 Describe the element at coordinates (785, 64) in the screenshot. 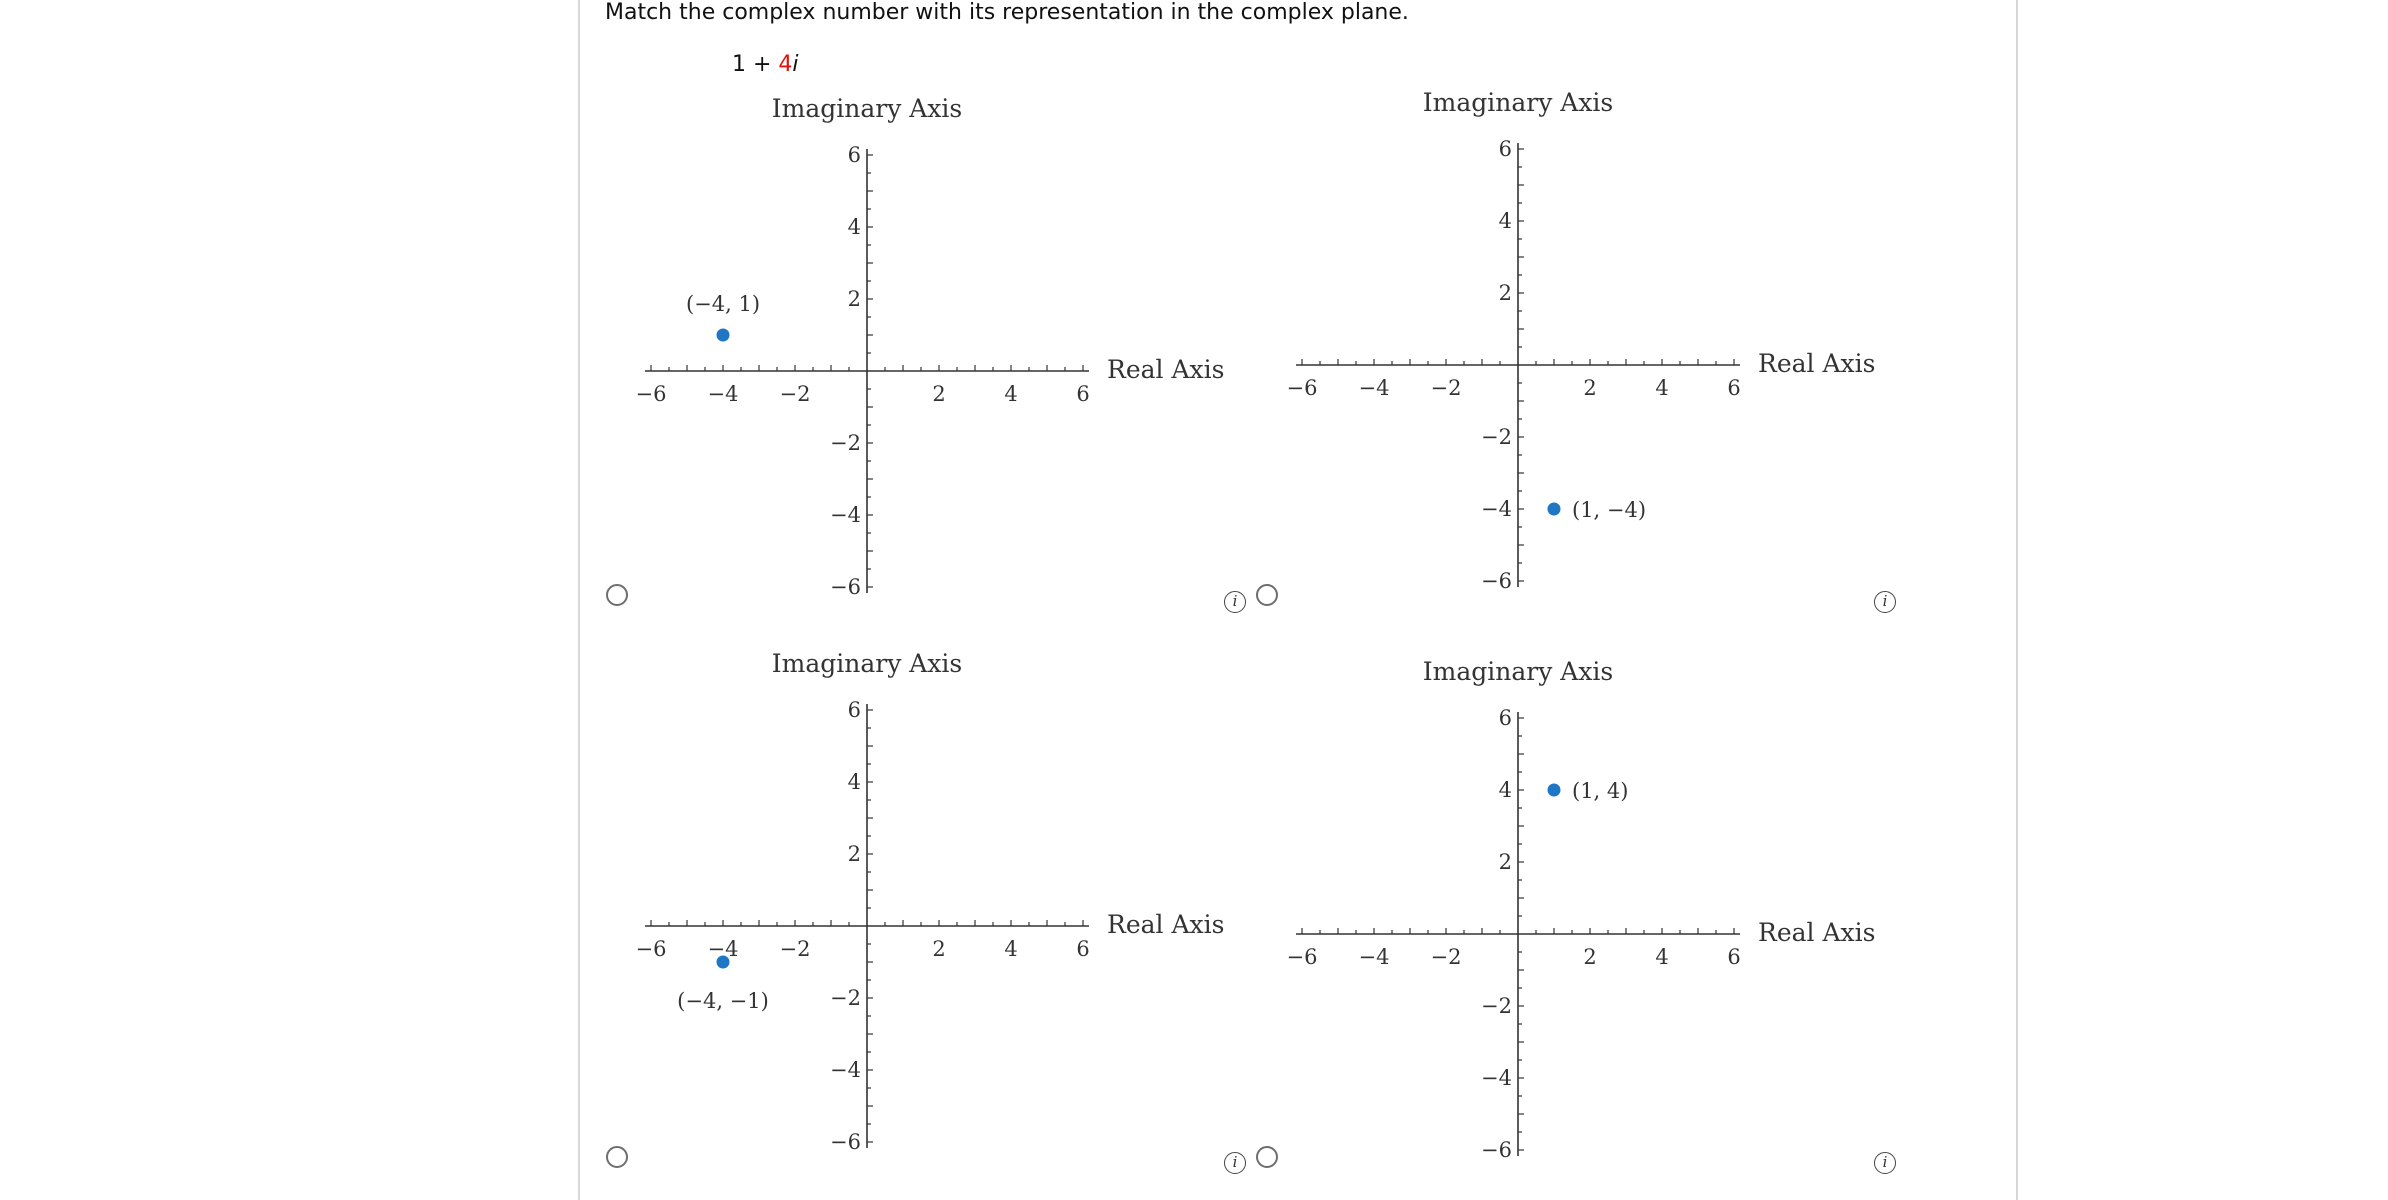

I see `expression-imaginary-coefficient: 4` at that location.